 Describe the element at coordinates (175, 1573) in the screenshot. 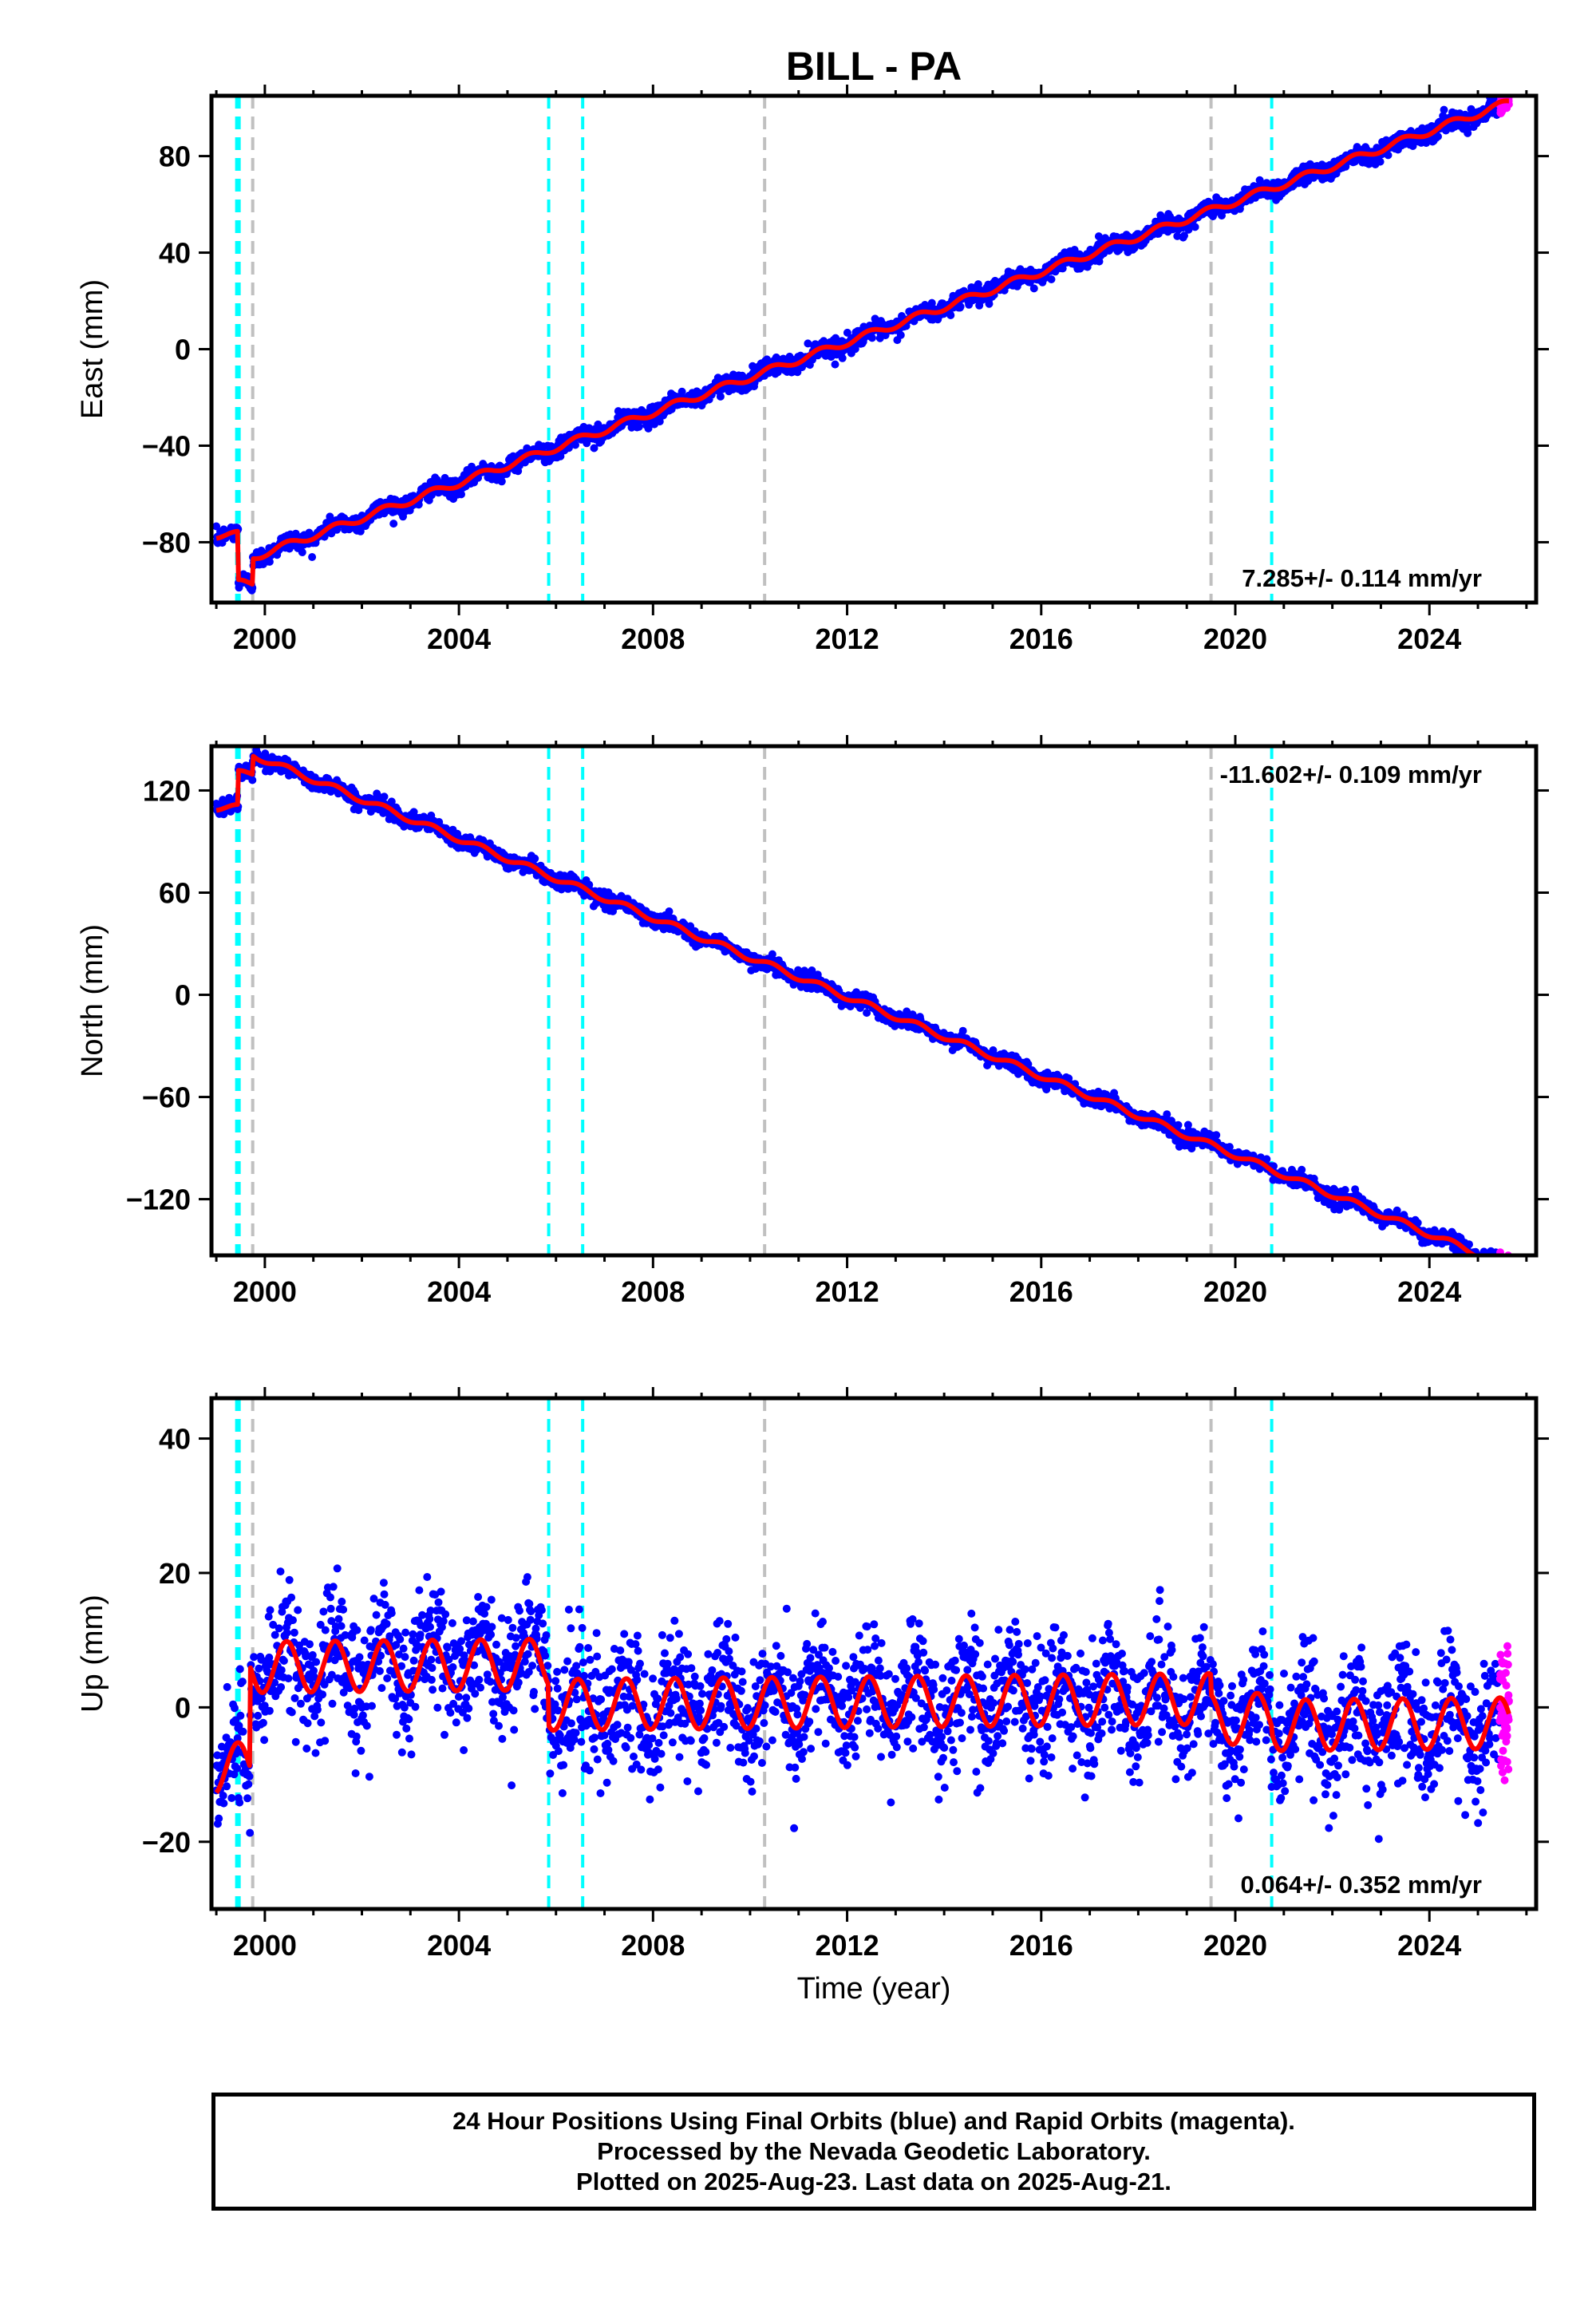

I see `y-tick-label: 20` at that location.